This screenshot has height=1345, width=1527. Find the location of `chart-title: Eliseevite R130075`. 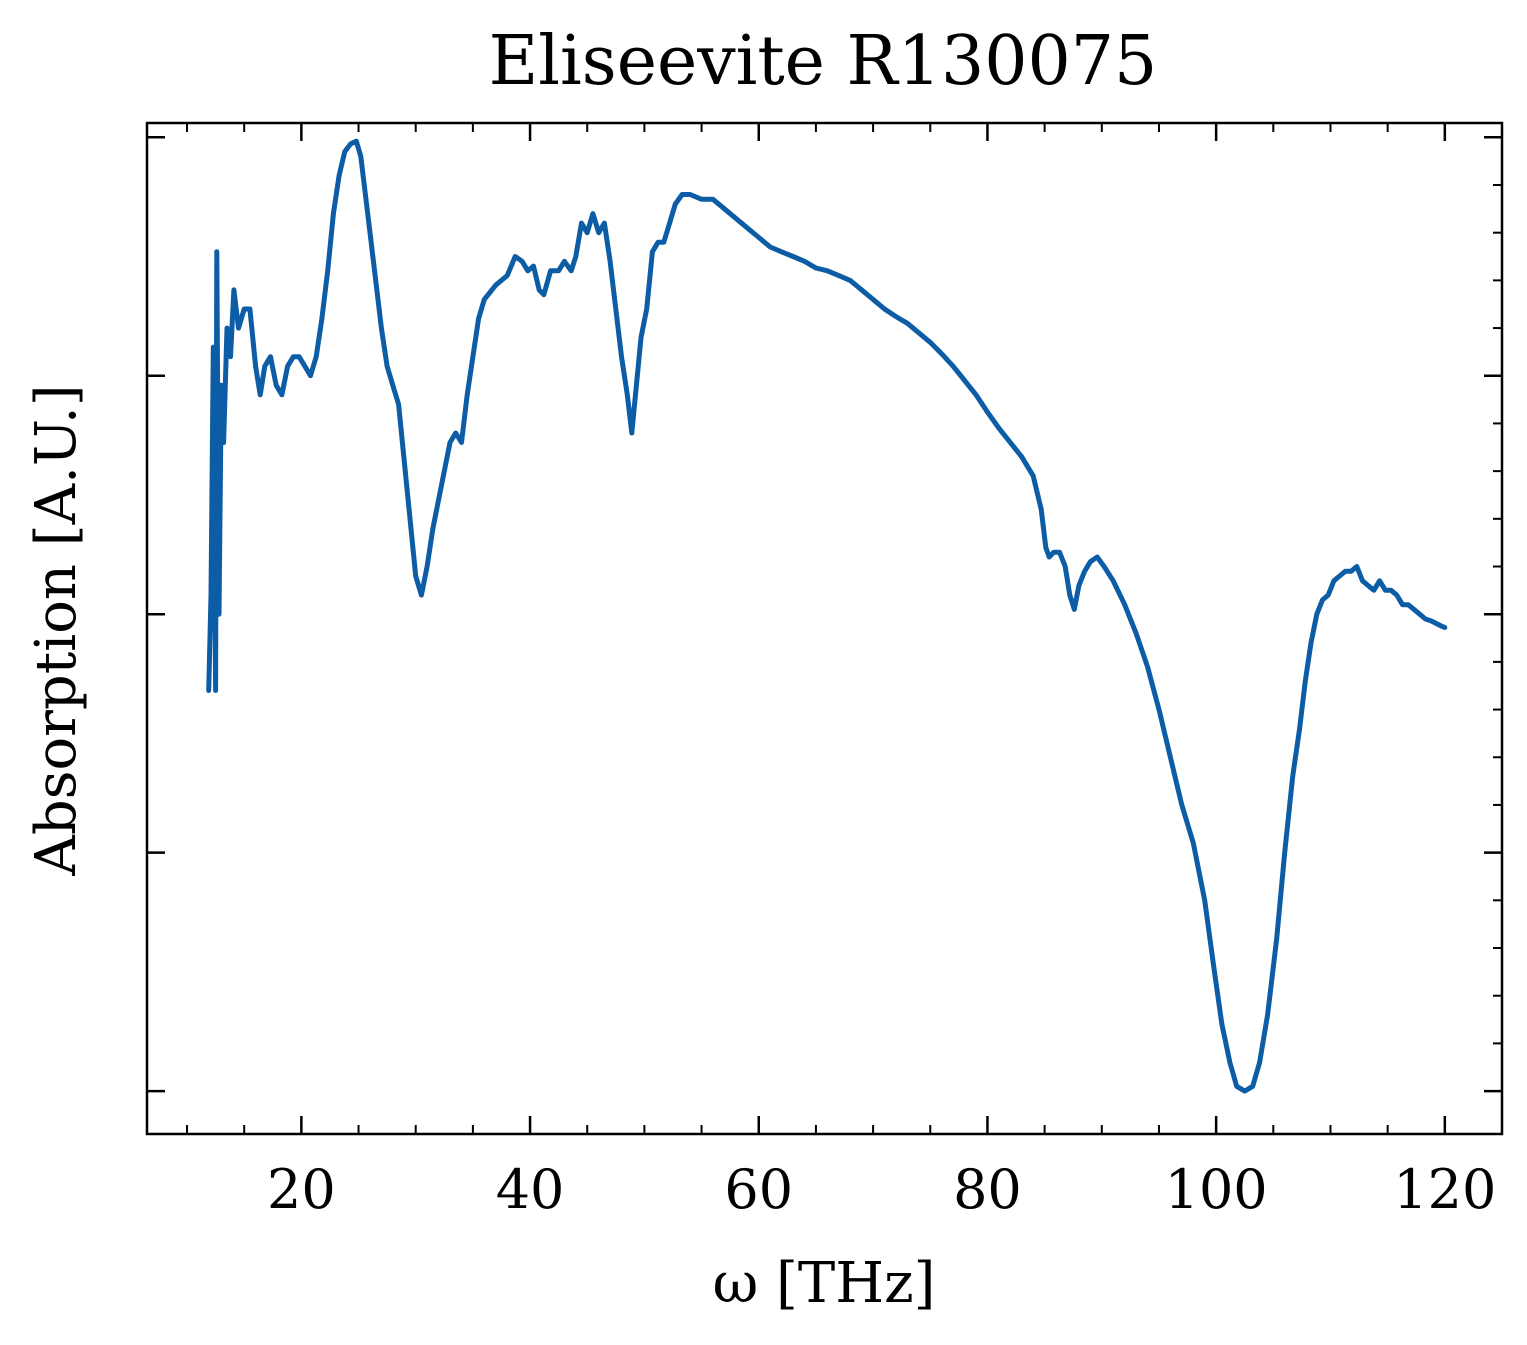

chart-title: Eliseevite R130075 is located at coordinates (823, 61).